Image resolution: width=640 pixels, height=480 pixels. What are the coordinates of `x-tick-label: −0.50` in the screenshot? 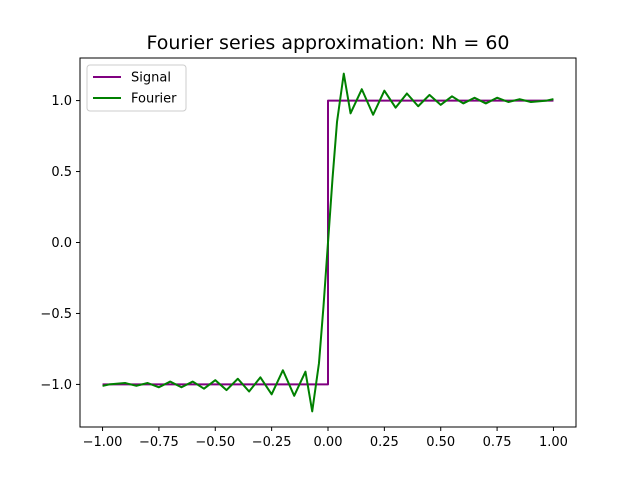 It's located at (215, 442).